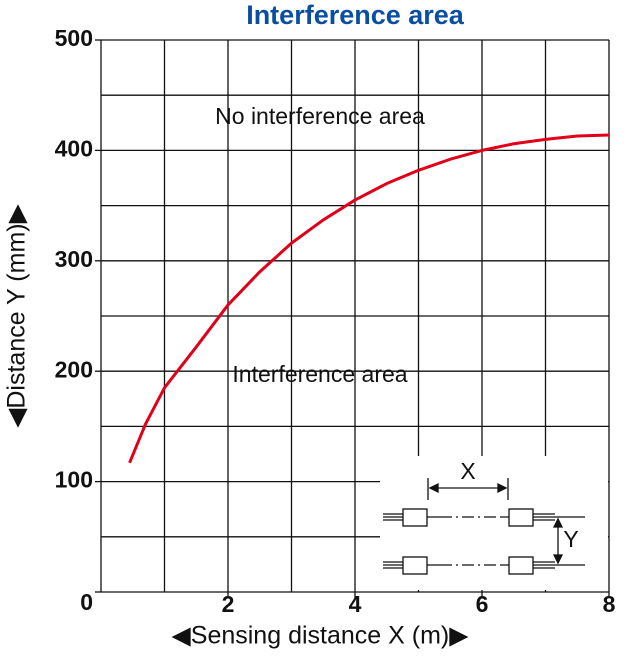 The height and width of the screenshot is (662, 640). What do you see at coordinates (320, 116) in the screenshot?
I see `annotation: No interference area` at bounding box center [320, 116].